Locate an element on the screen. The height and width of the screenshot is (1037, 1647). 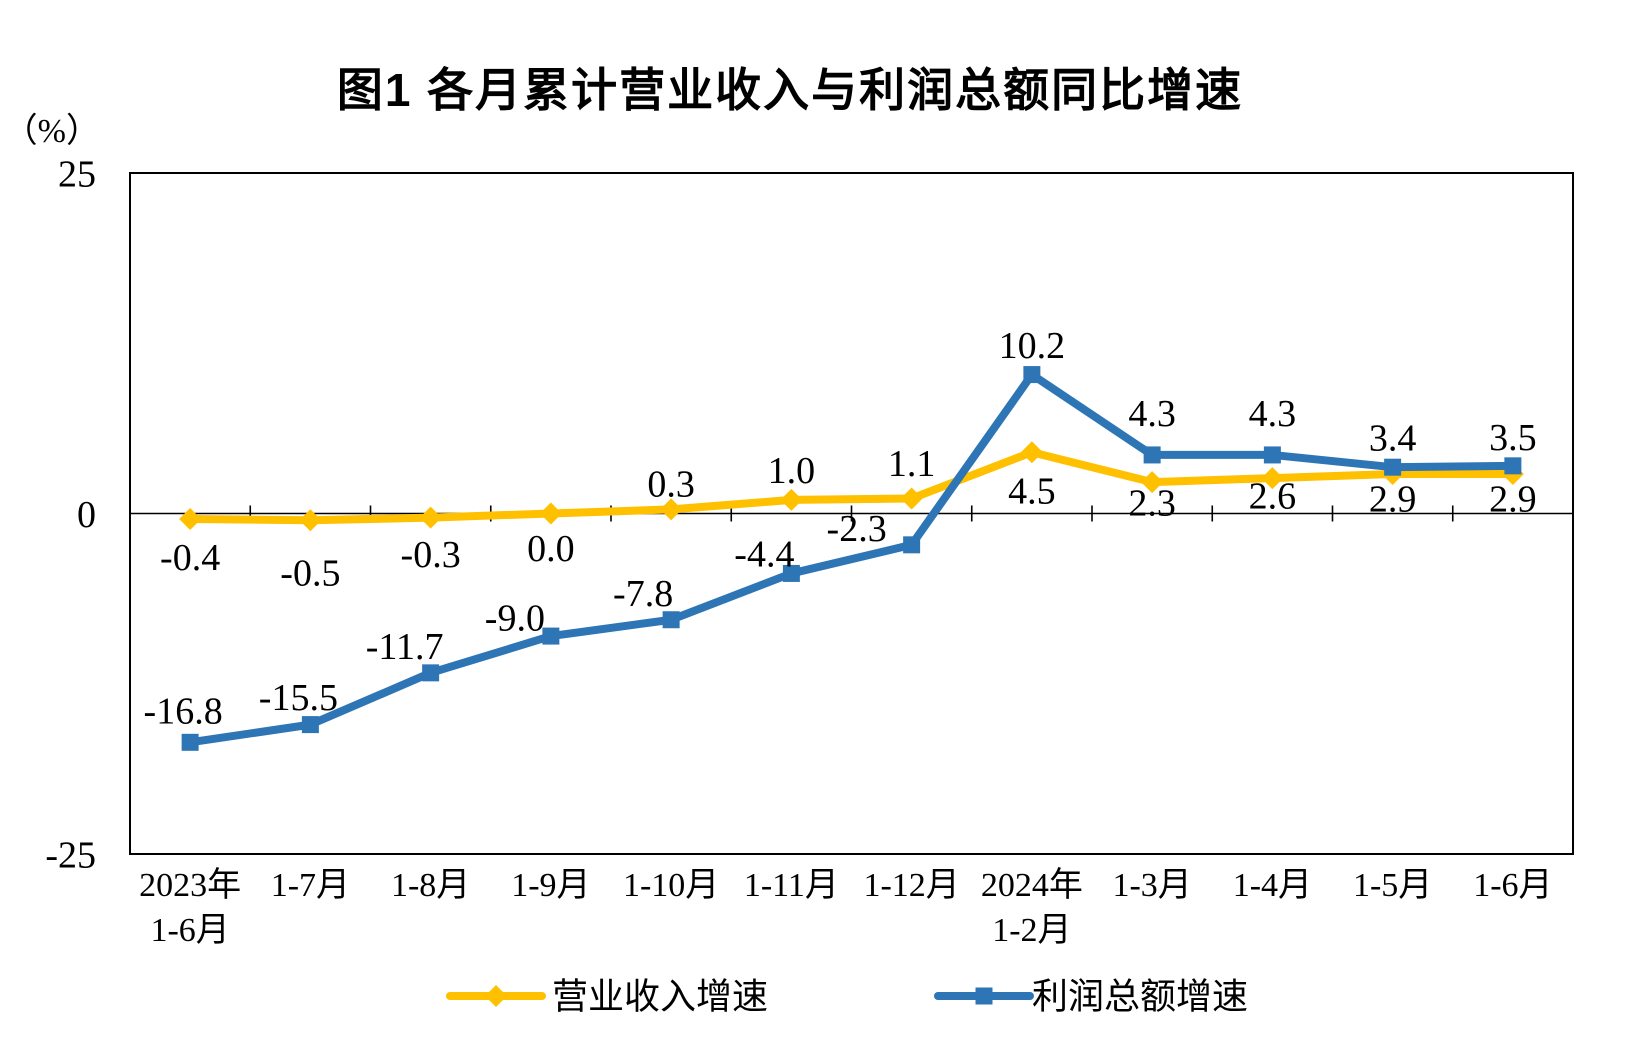
profit-growth-data-label: -16.8 is located at coordinates (183, 712).